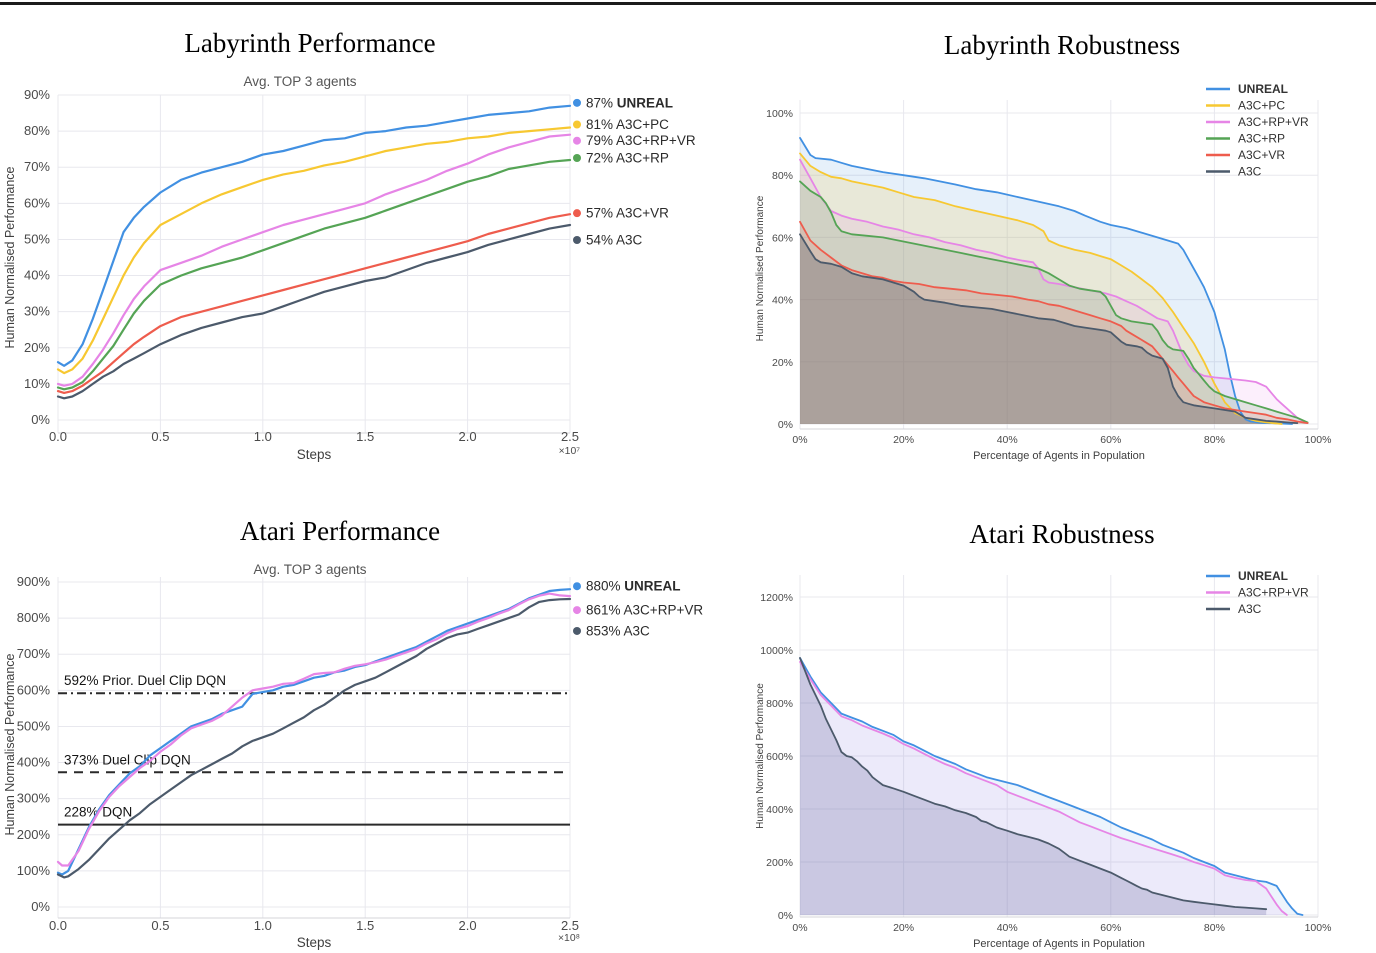 This screenshot has height=953, width=1376. What do you see at coordinates (614, 240) in the screenshot?
I see `series-end-label-A3C: 54% A3C` at bounding box center [614, 240].